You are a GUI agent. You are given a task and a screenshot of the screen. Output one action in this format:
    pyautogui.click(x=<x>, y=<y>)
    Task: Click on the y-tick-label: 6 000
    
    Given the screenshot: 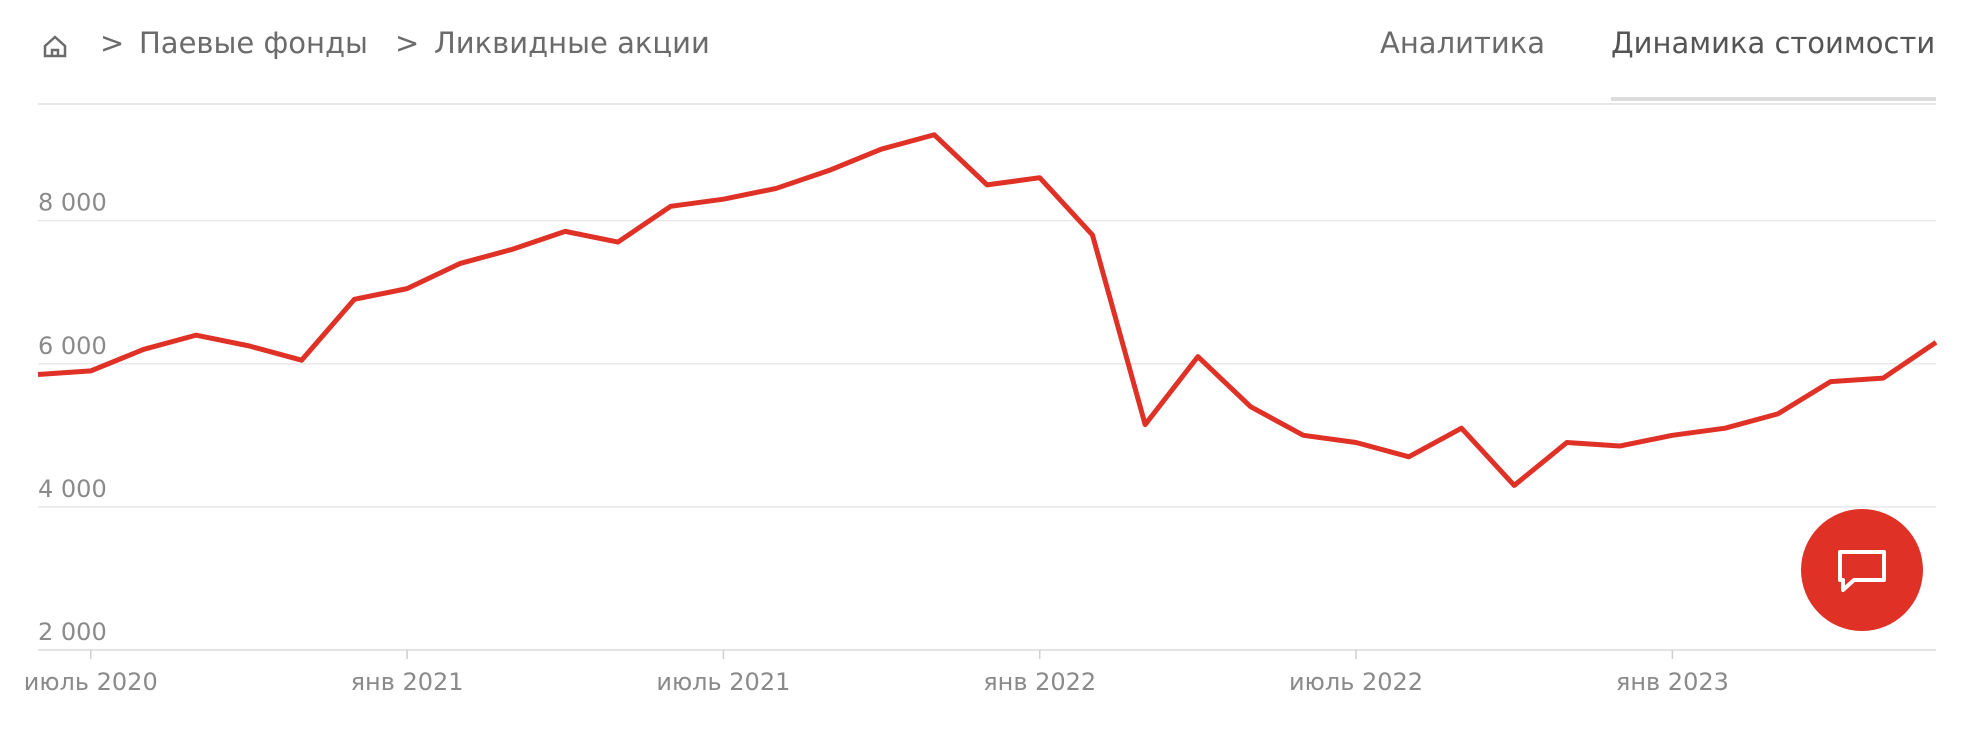 What is the action you would take?
    pyautogui.click(x=72, y=346)
    